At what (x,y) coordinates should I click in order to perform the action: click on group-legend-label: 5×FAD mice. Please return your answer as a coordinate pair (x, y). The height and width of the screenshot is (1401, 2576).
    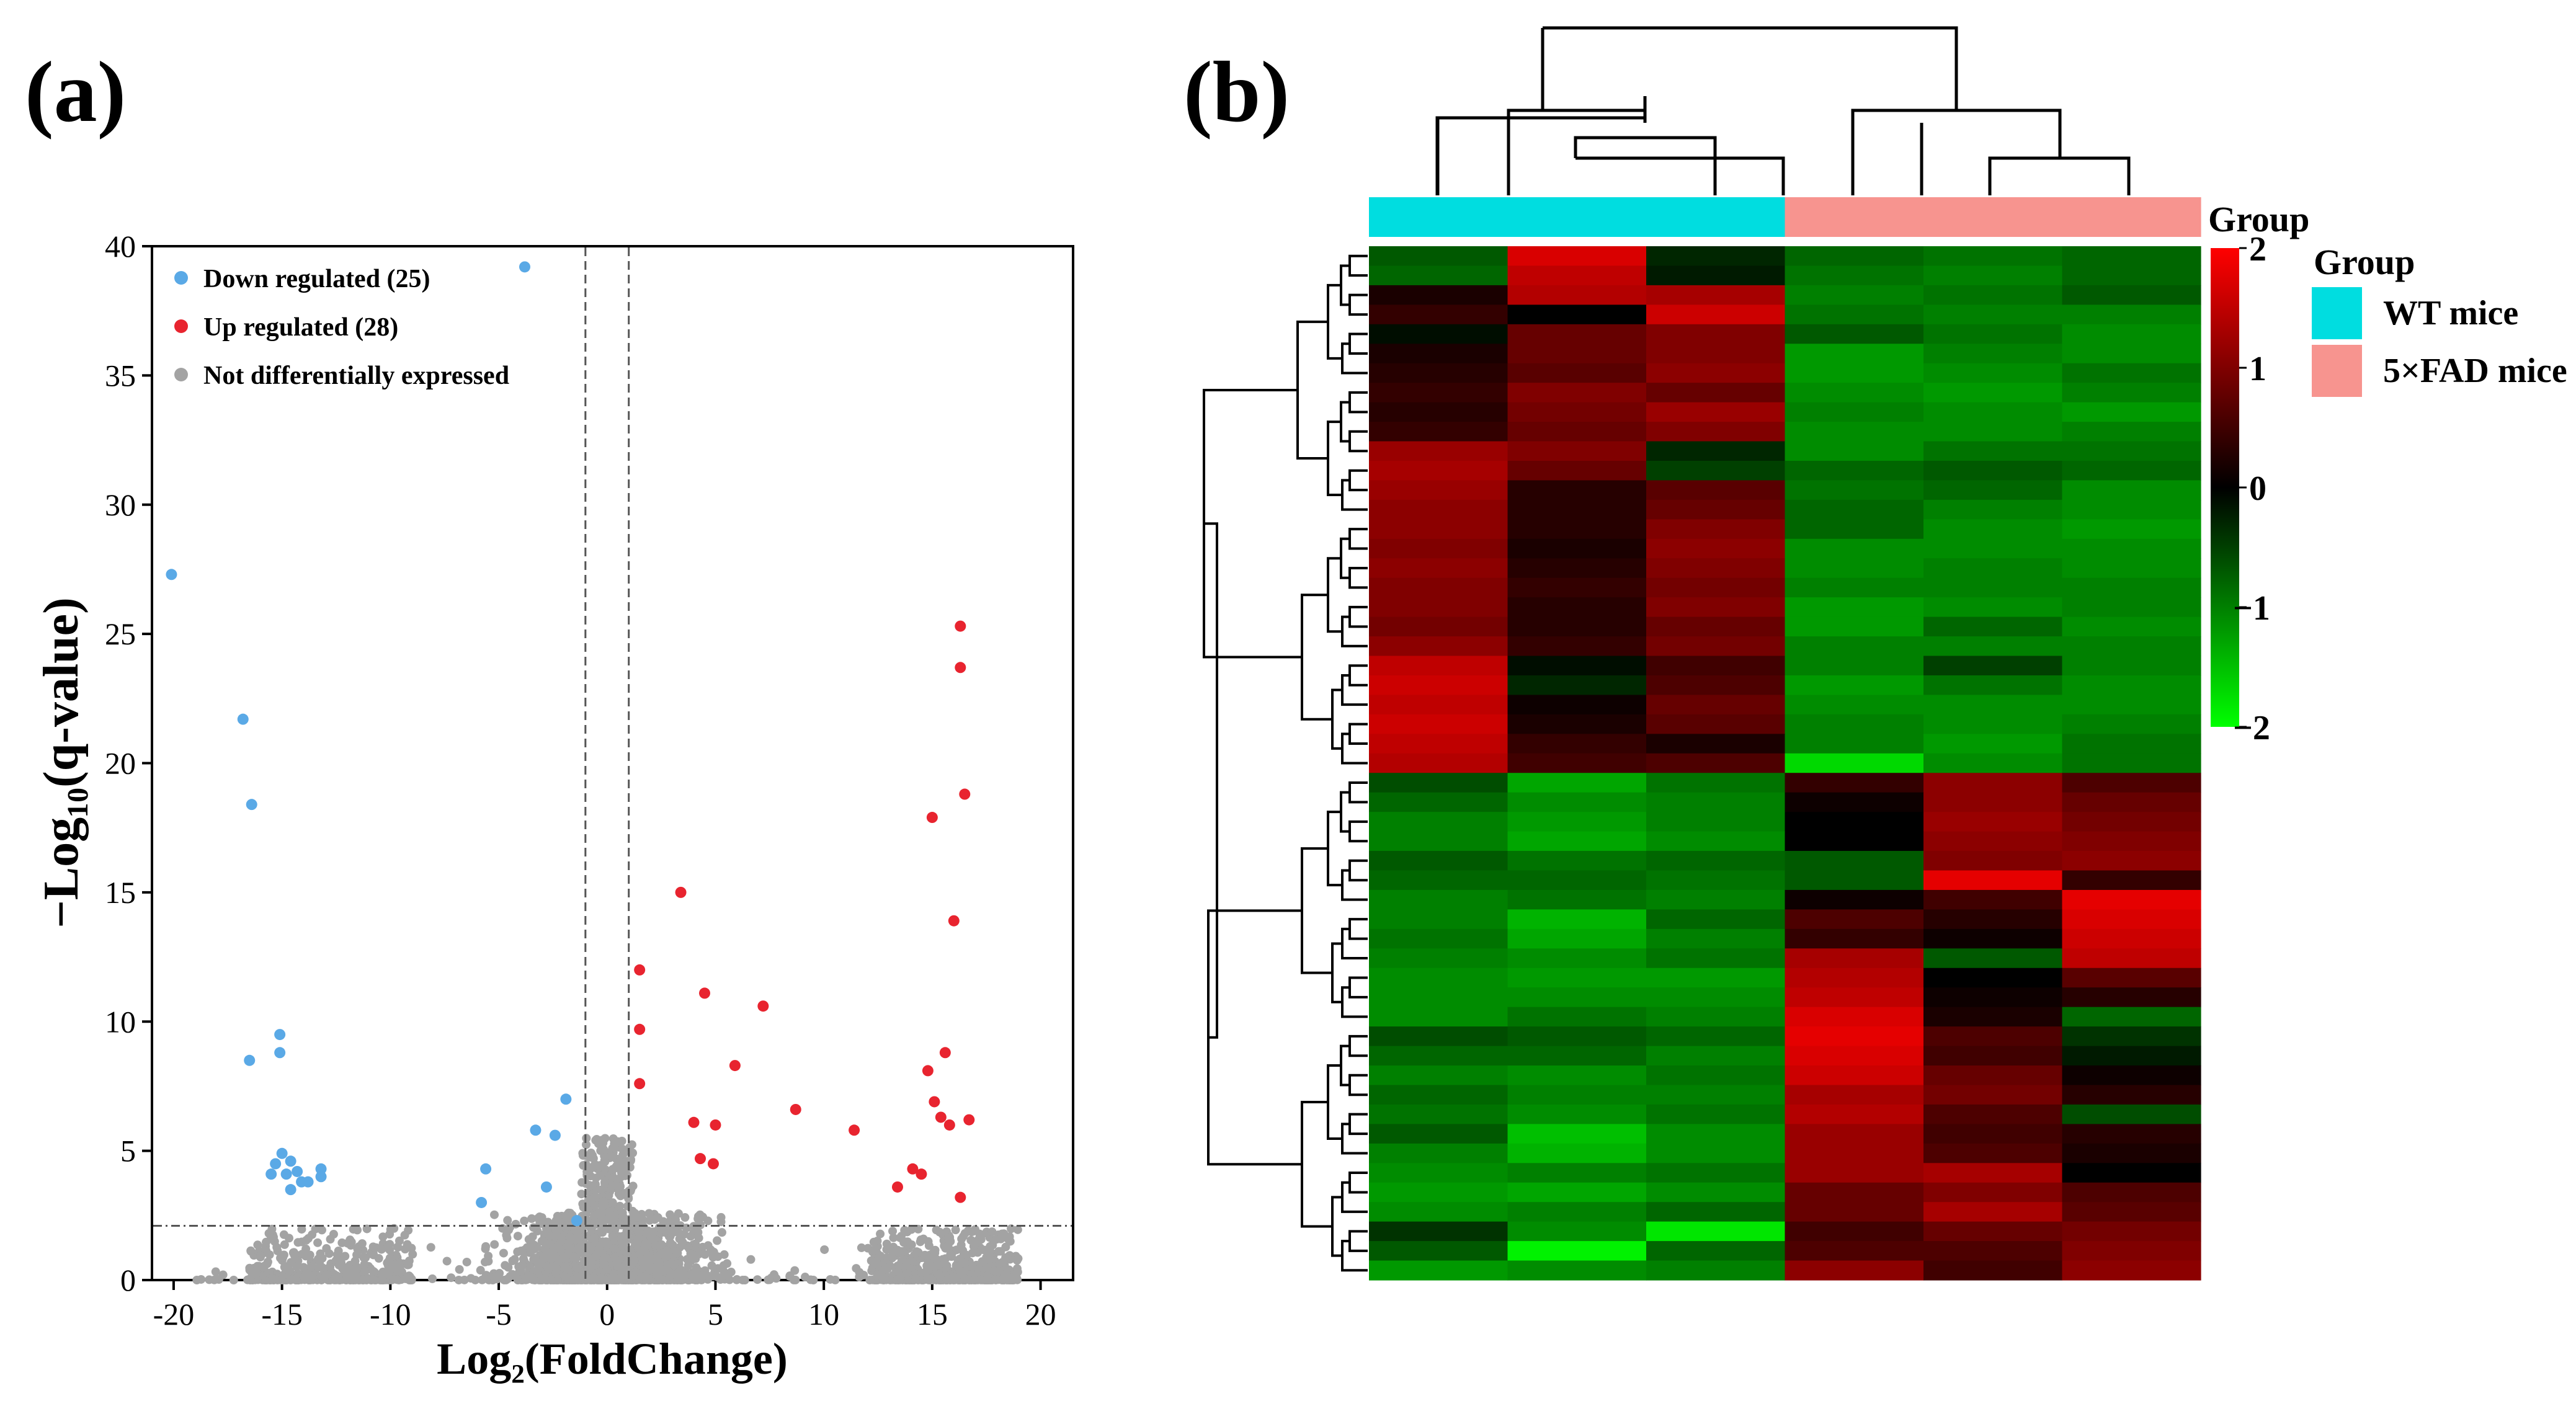
    Looking at the image, I should click on (2475, 371).